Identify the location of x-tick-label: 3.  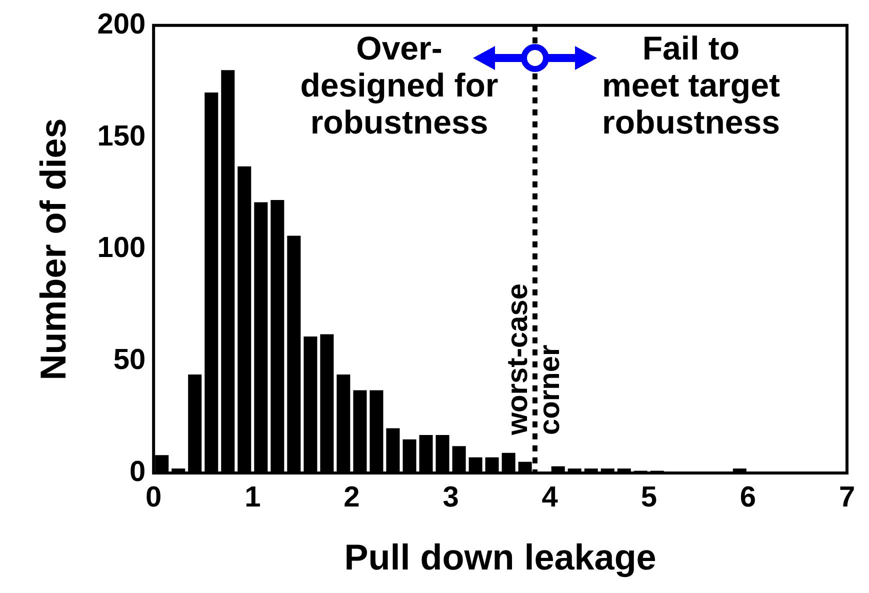
(450, 497).